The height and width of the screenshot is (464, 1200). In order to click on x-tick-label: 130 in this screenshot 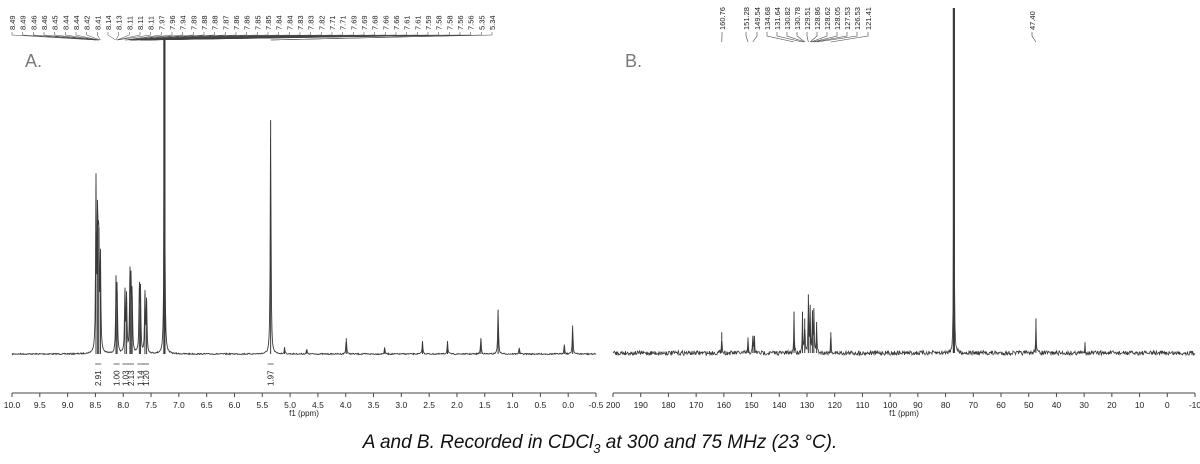, I will do `click(807, 405)`.